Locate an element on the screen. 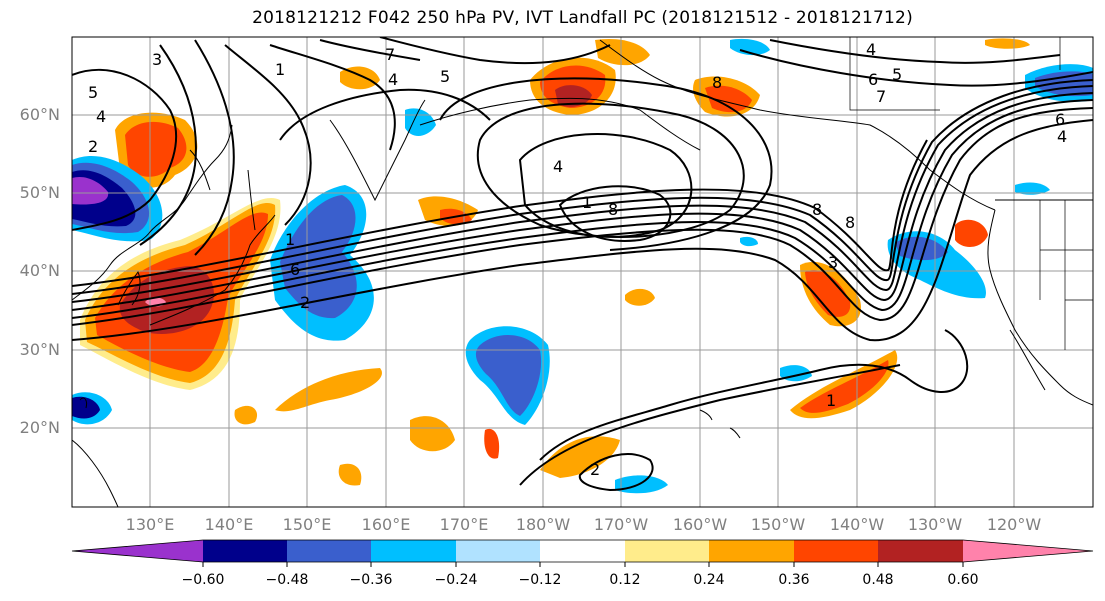  colorbar-tick-label: 0.48 is located at coordinates (878, 580).